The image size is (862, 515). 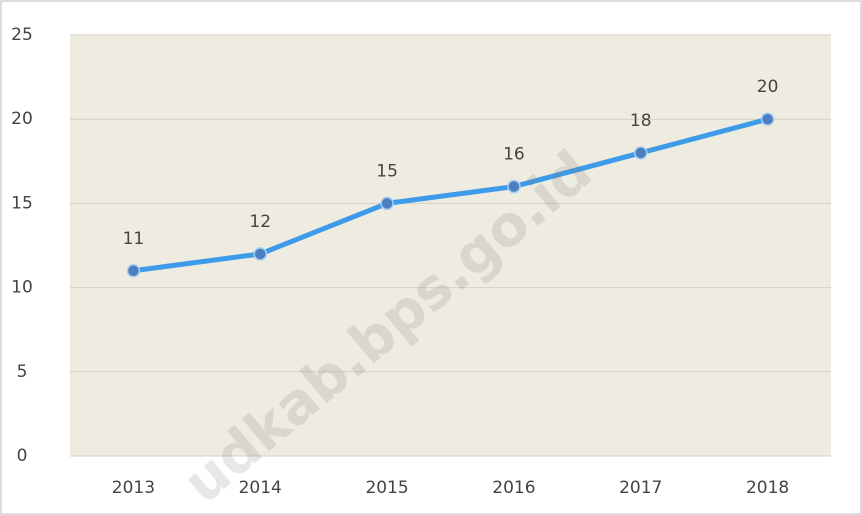 I want to click on x-tick-label: 2018, so click(x=767, y=488).